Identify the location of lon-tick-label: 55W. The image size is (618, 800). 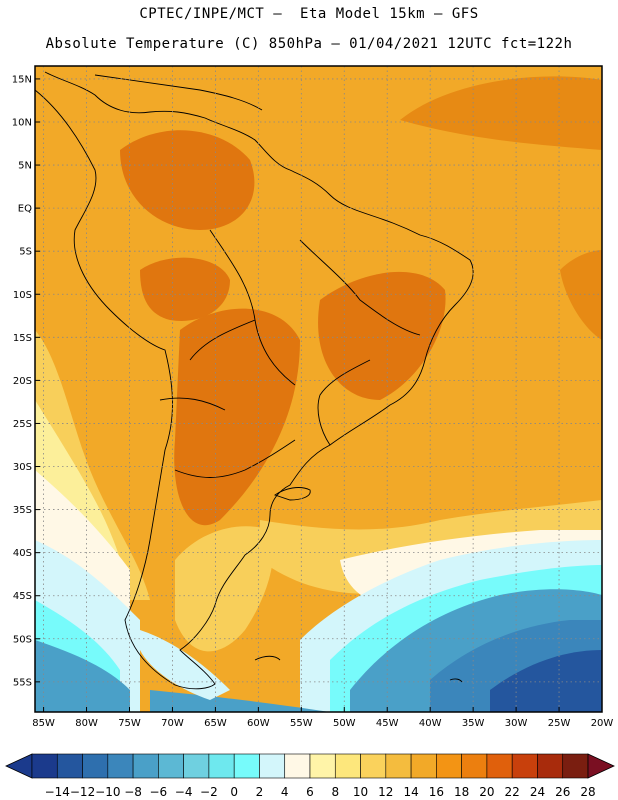
(301, 723).